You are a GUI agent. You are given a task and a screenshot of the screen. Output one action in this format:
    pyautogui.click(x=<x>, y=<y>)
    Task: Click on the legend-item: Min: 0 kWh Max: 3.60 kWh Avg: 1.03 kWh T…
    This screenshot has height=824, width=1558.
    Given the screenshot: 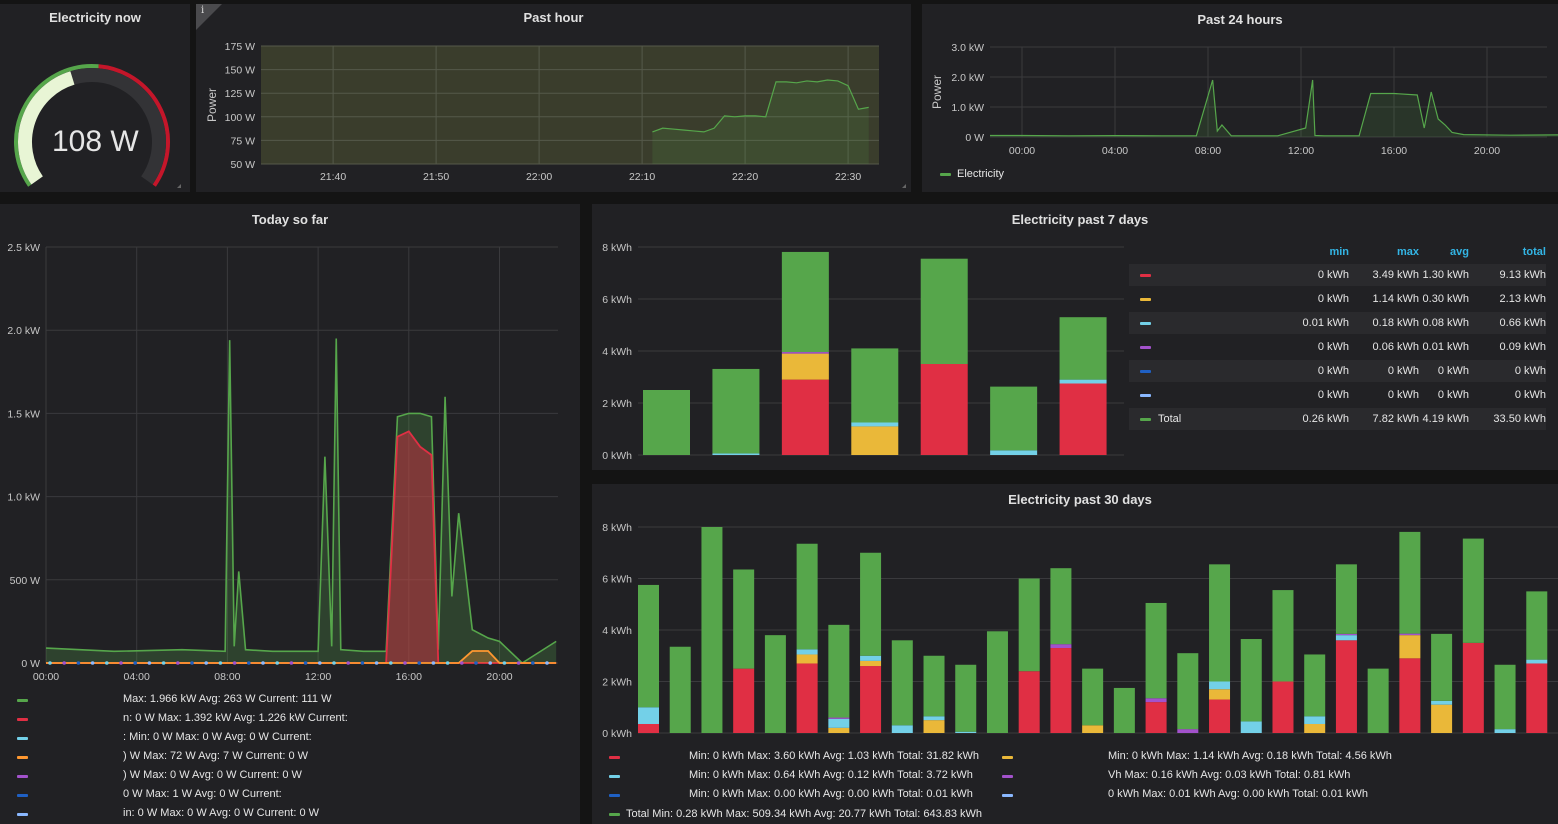 What is the action you would take?
    pyautogui.click(x=794, y=756)
    